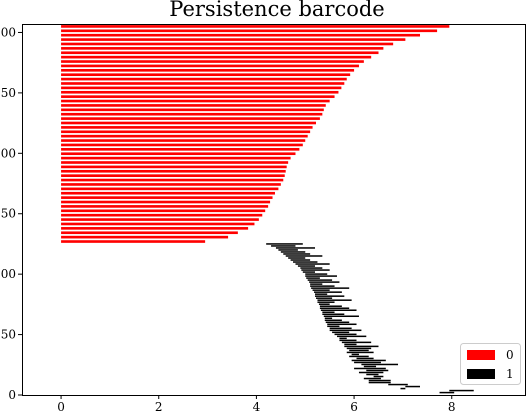 The height and width of the screenshot is (415, 528). Describe the element at coordinates (490, 364) in the screenshot. I see `legend: 0 1` at that location.